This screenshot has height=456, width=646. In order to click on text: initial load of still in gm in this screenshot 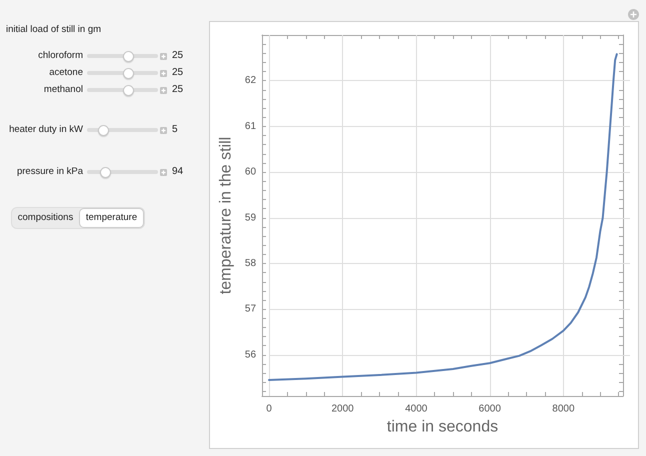, I will do `click(54, 30)`.